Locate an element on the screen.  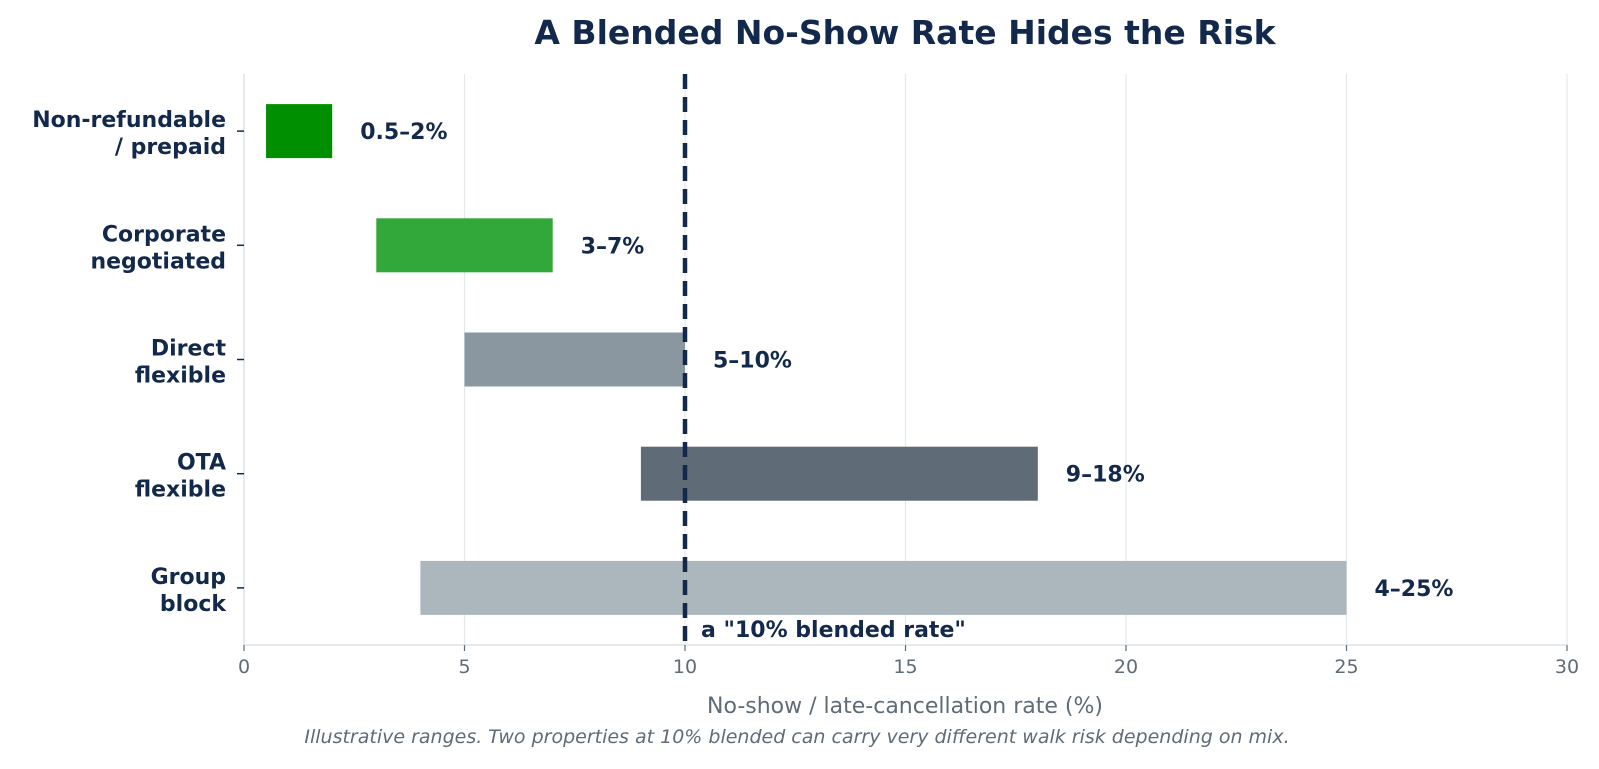
value-label-ota-flexible: 9–18% is located at coordinates (1105, 475).